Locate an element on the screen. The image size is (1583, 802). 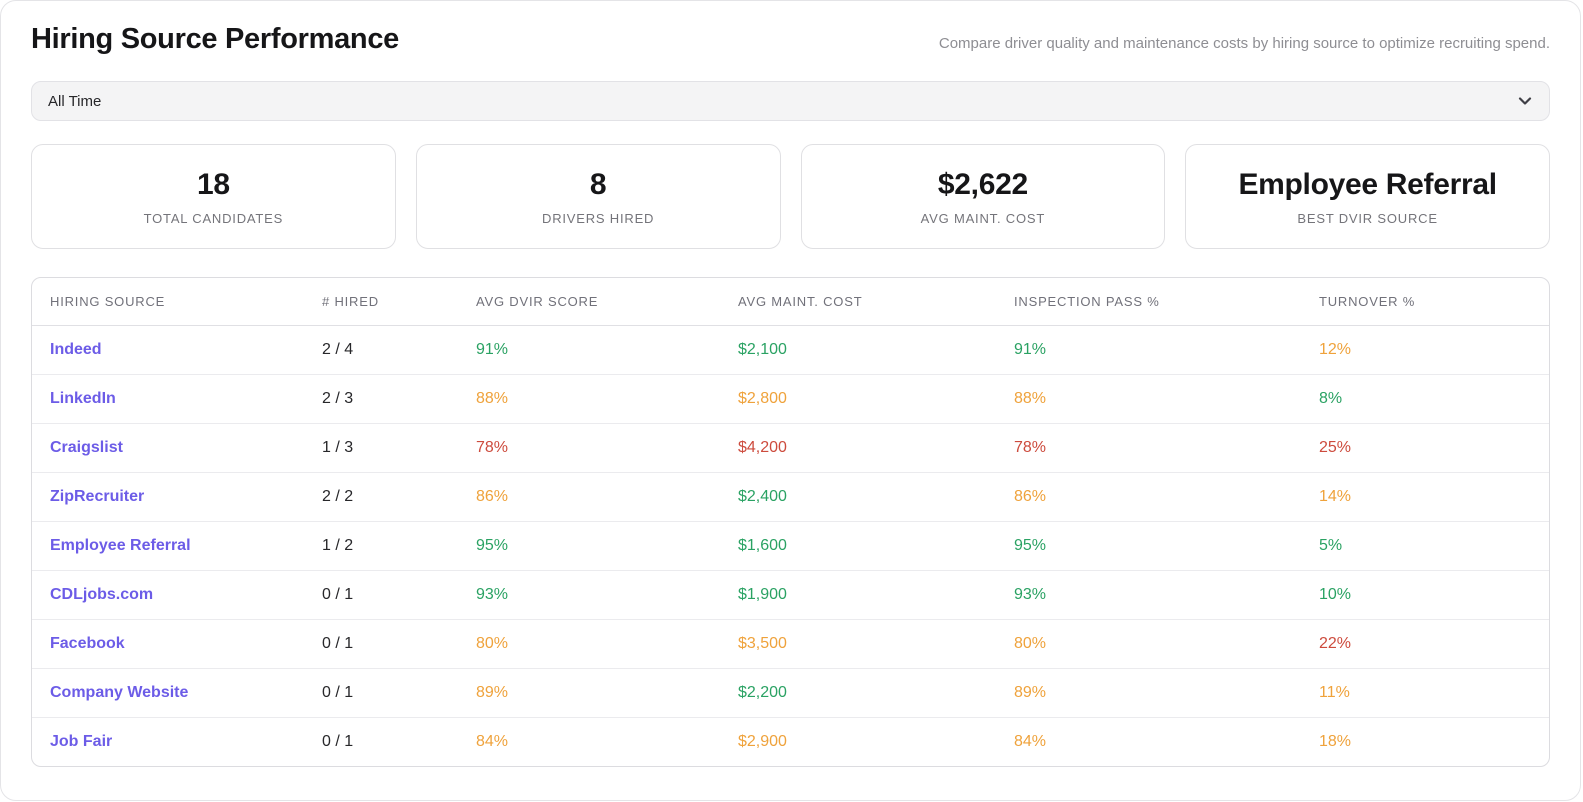
turnover-cell: 8% is located at coordinates (1434, 399).